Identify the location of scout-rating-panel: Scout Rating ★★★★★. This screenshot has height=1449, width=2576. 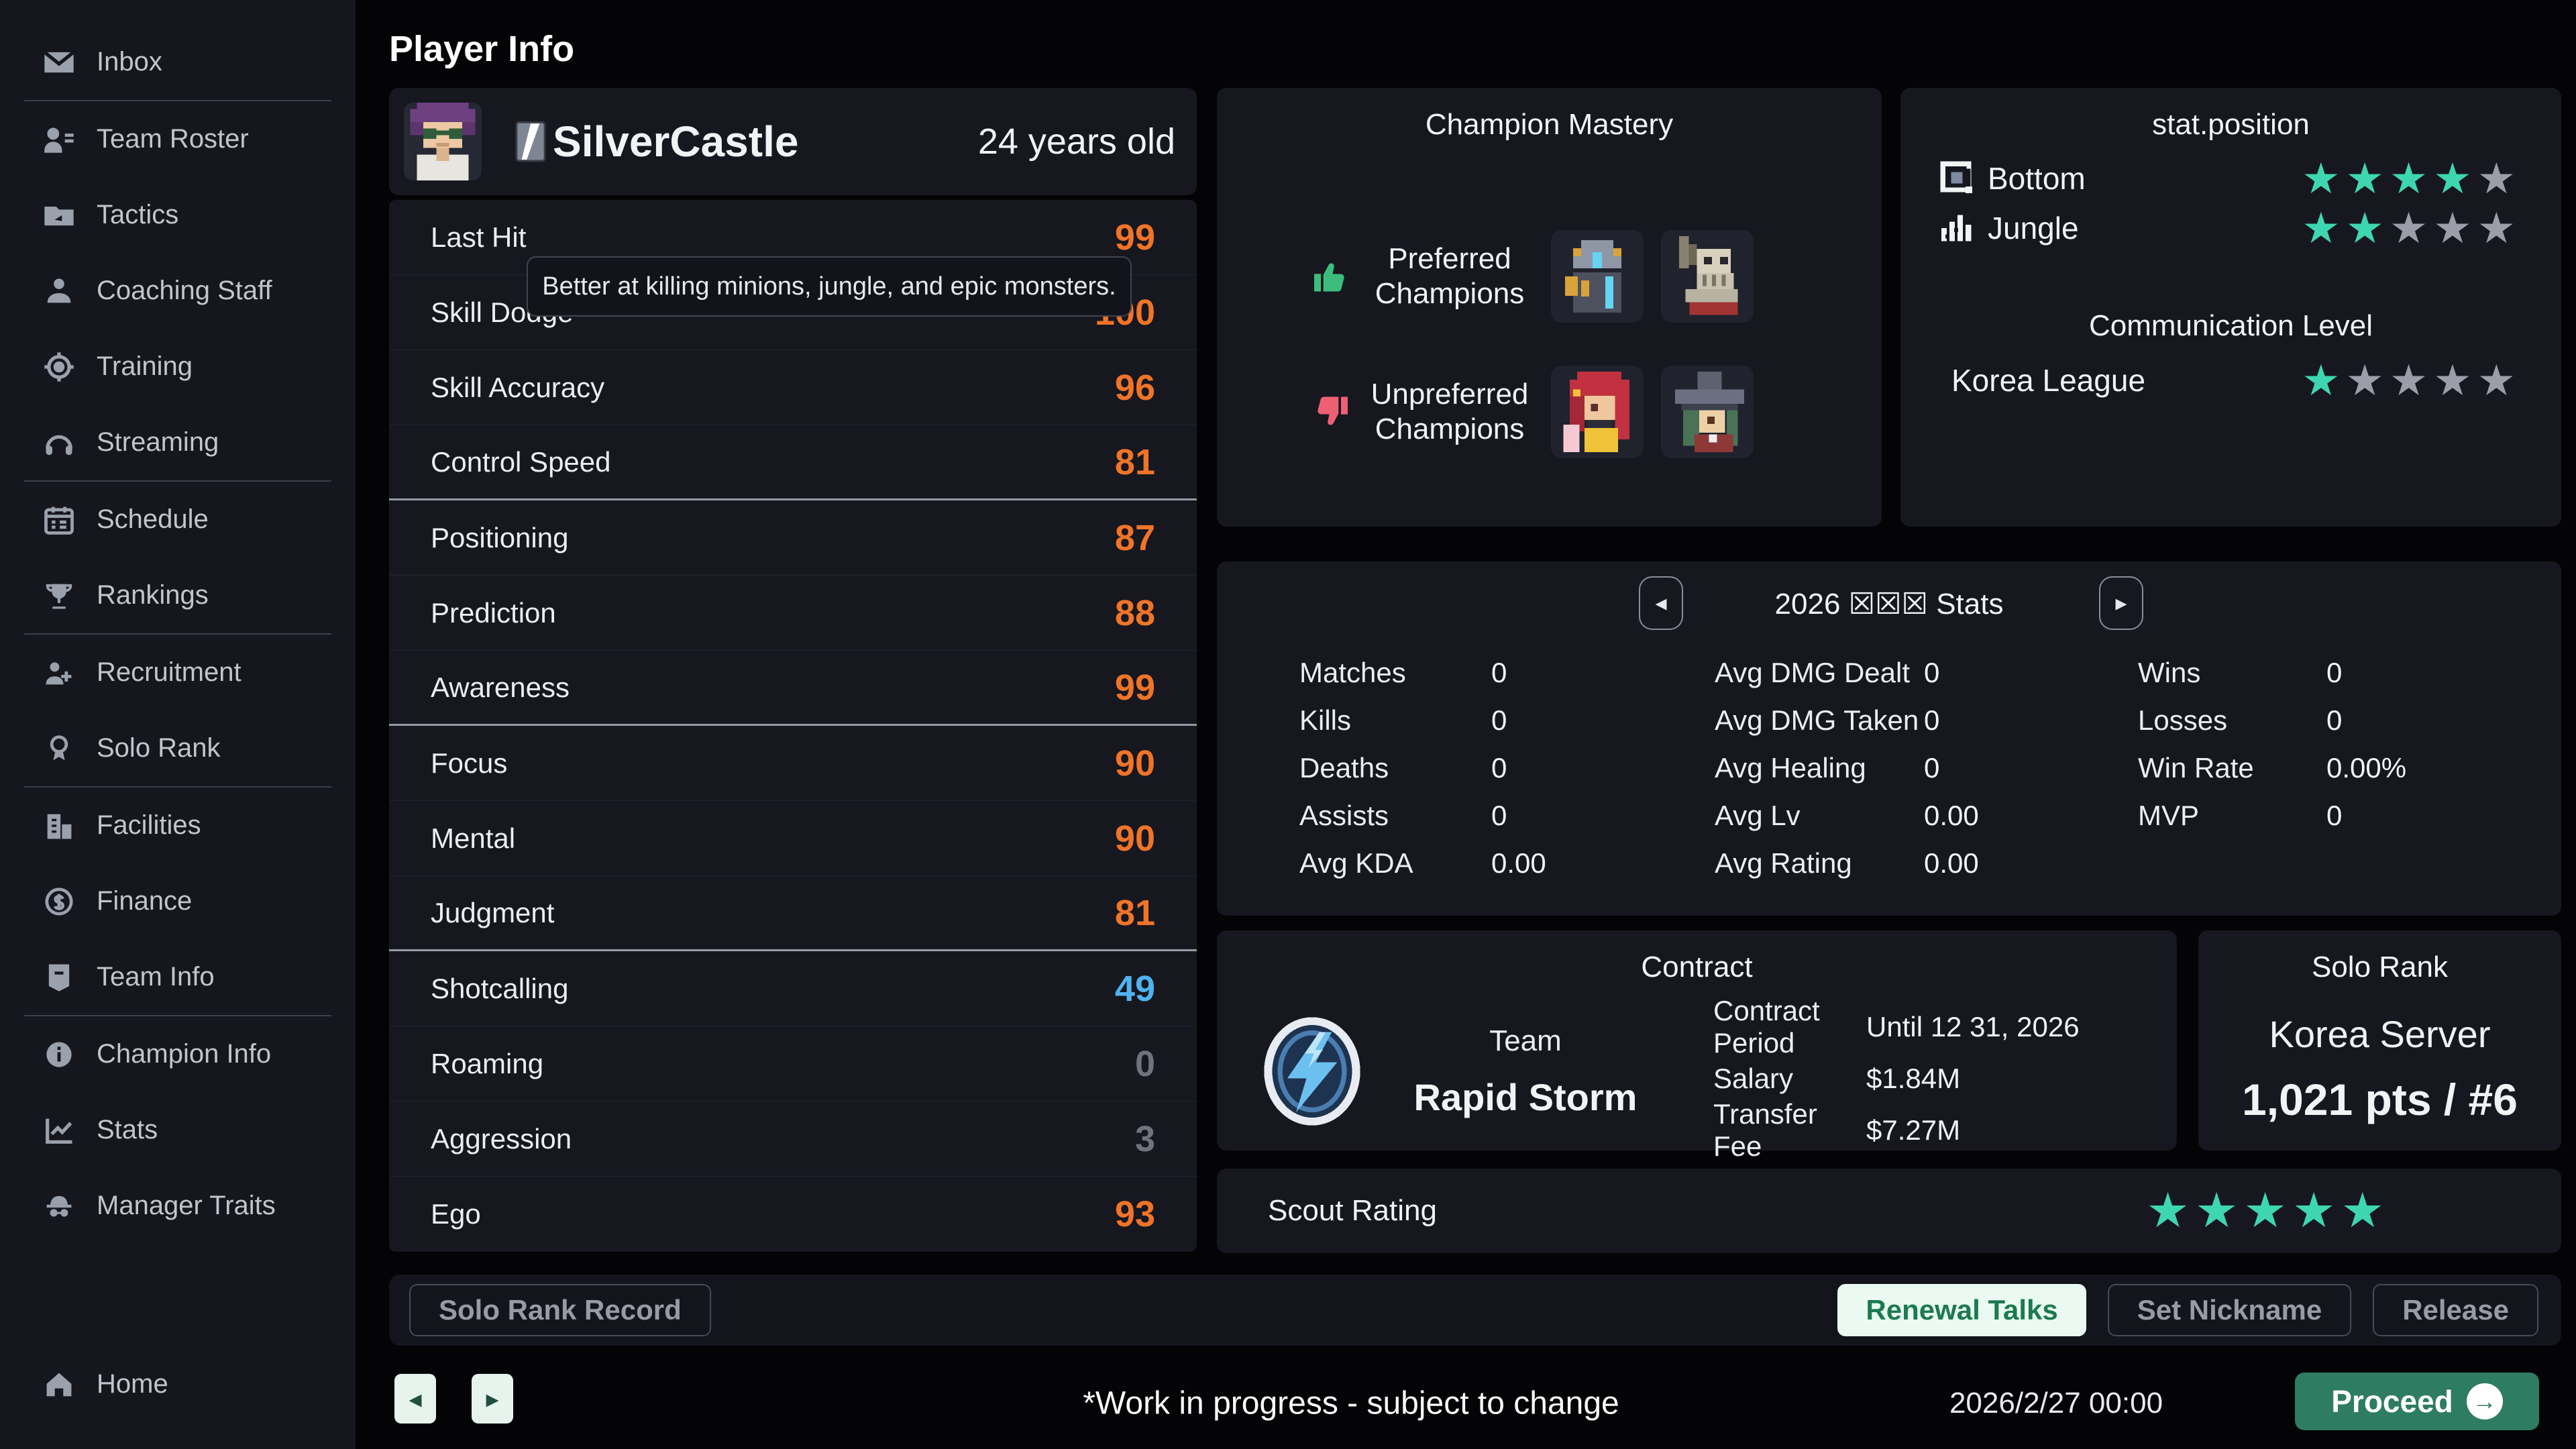
(1889, 1211).